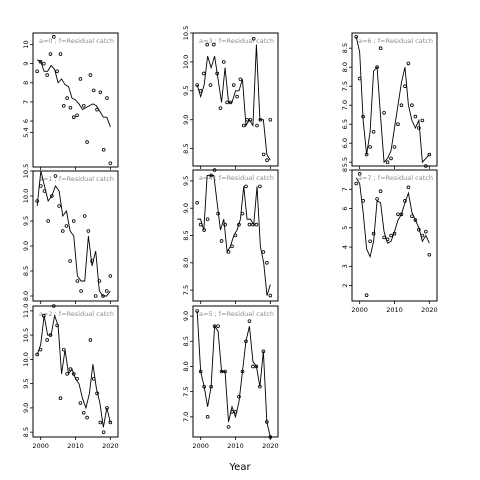  I want to click on y-tick-label: 10, so click(26, 44).